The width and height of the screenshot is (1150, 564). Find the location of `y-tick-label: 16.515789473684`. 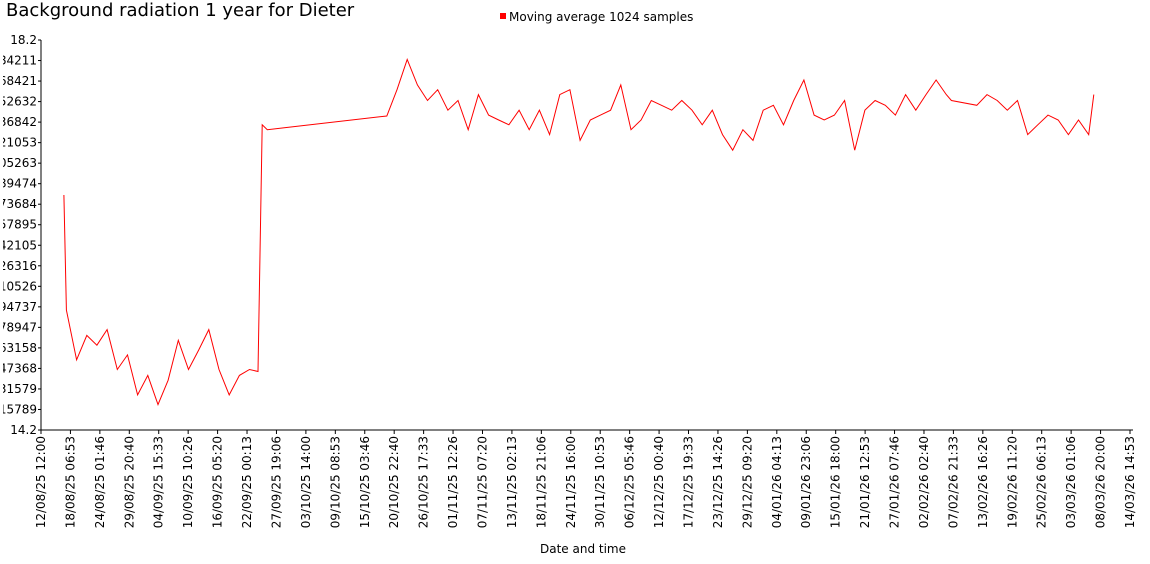

y-tick-label: 16.515789473684 is located at coordinates (18, 204).